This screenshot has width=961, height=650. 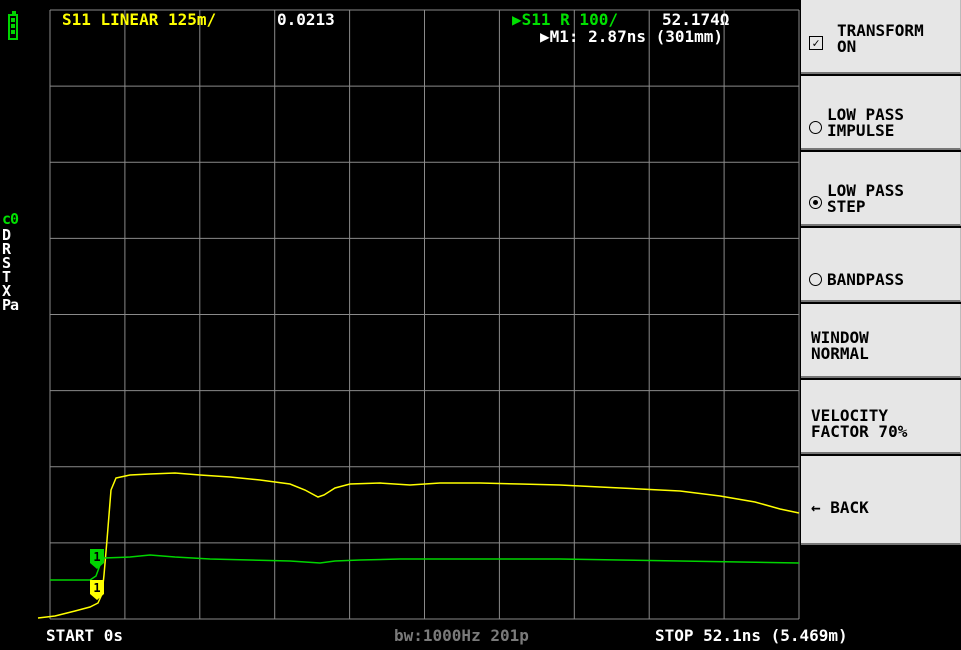 I want to click on transform-on-button: ✓ TRANSFORM ON, so click(x=881, y=37).